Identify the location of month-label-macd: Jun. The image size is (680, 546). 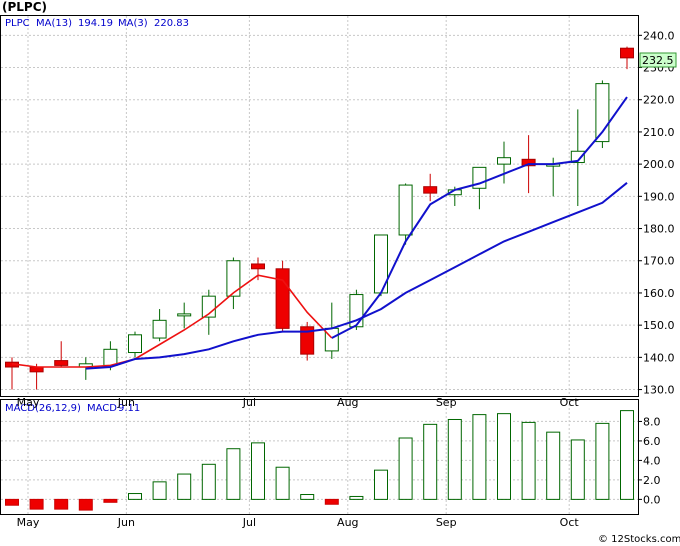
(126, 522).